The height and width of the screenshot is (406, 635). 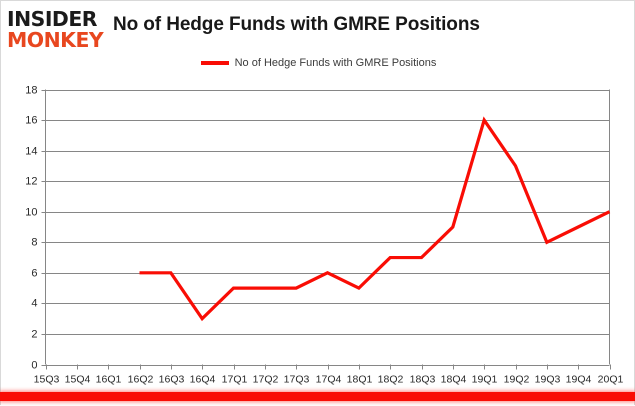 I want to click on x-axis-tick-label: 17Q2, so click(x=266, y=380).